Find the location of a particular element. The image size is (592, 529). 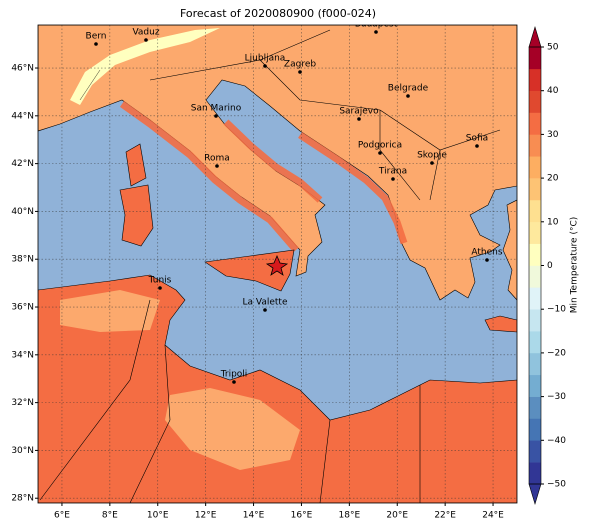

city-label: Bern is located at coordinates (96, 37).